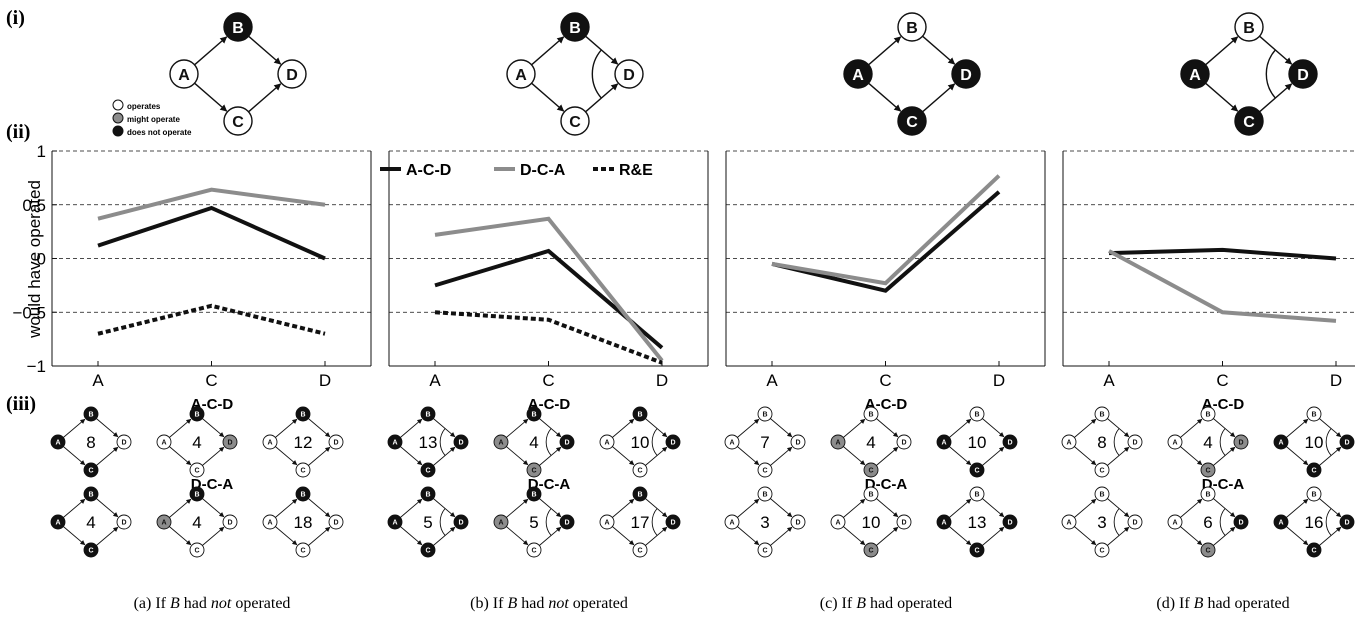 The width and height of the screenshot is (1355, 618). What do you see at coordinates (548, 337) in the screenshot?
I see `series-re` at bounding box center [548, 337].